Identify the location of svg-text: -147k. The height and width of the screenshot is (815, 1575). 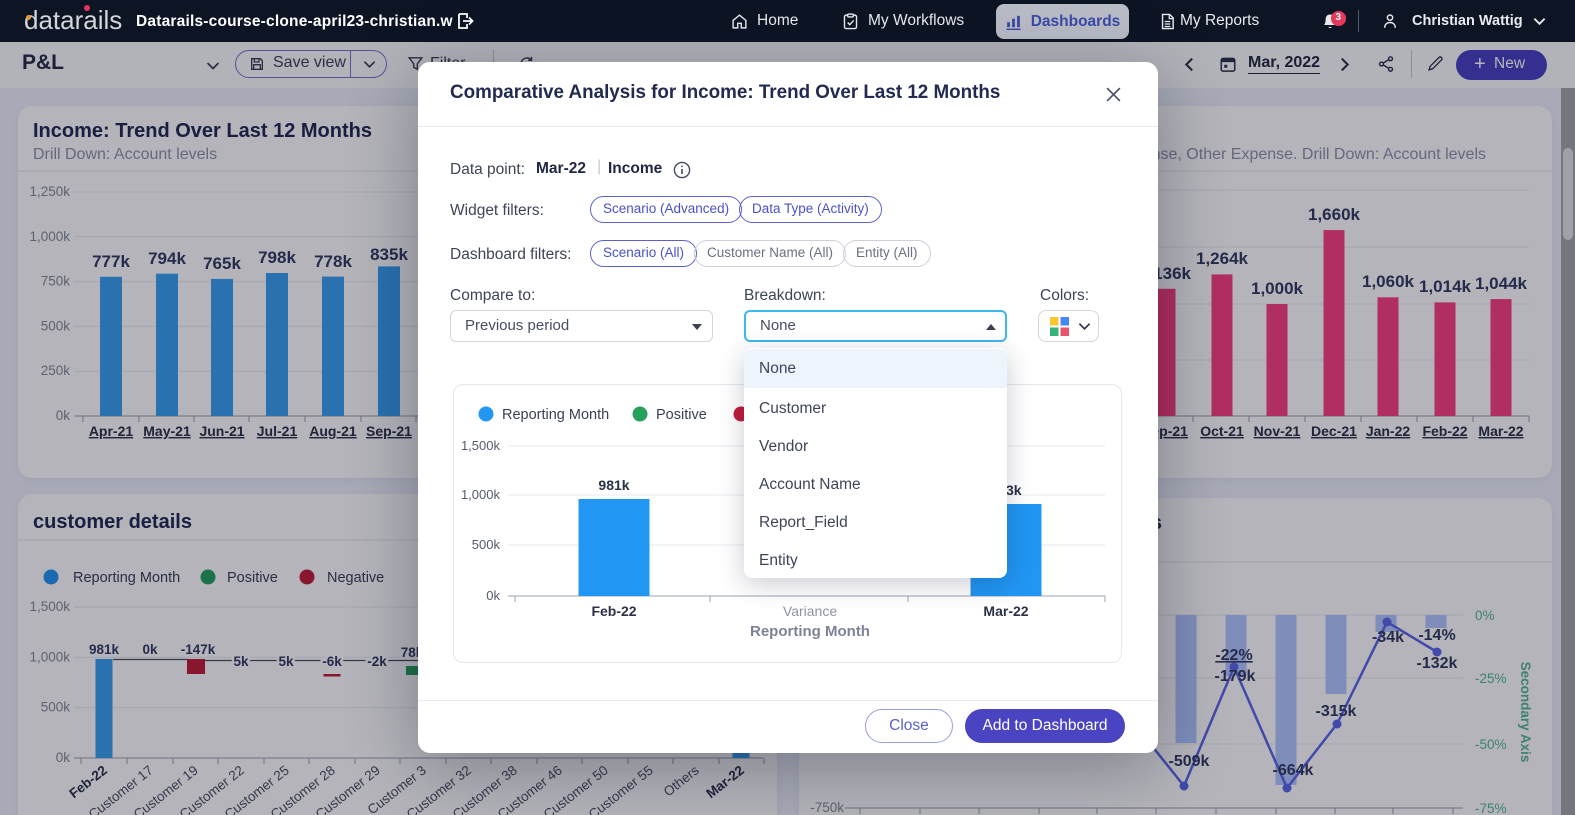
(198, 649).